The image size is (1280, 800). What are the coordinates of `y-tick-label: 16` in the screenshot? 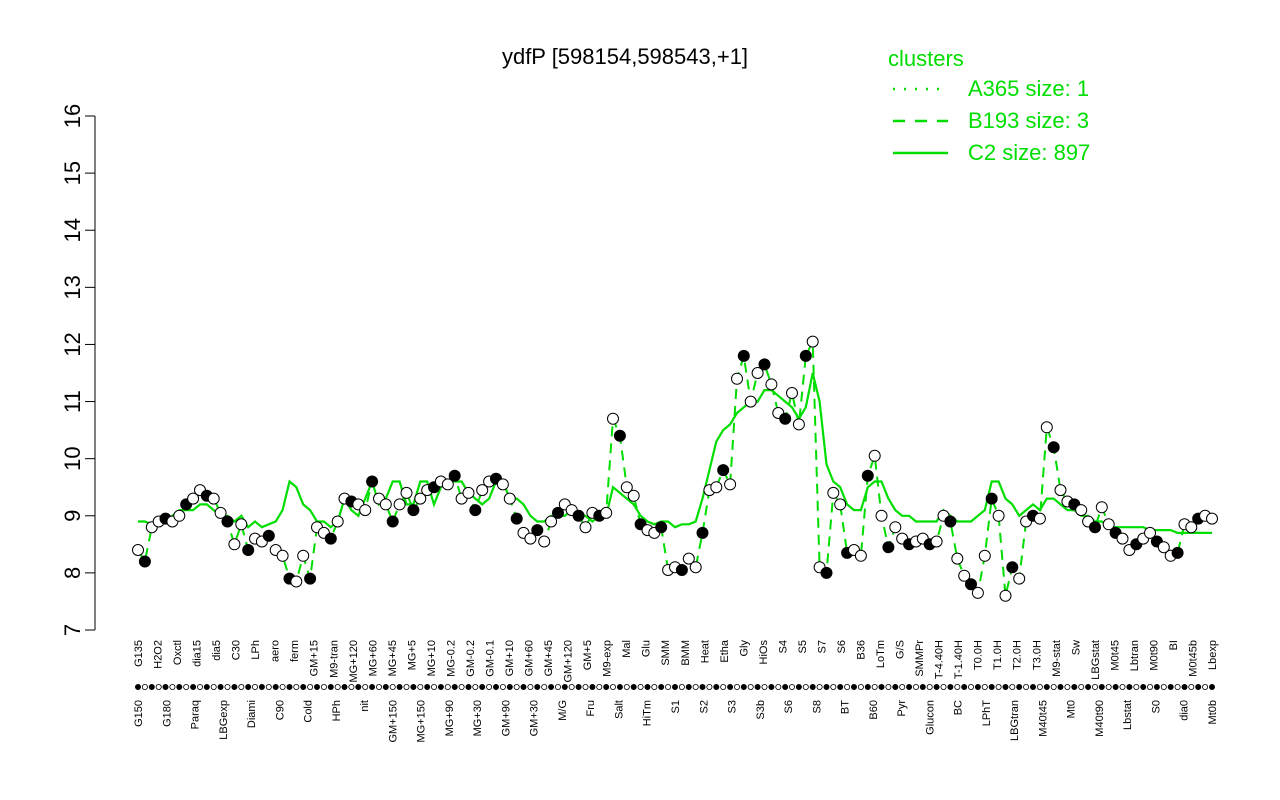 It's located at (72, 116).